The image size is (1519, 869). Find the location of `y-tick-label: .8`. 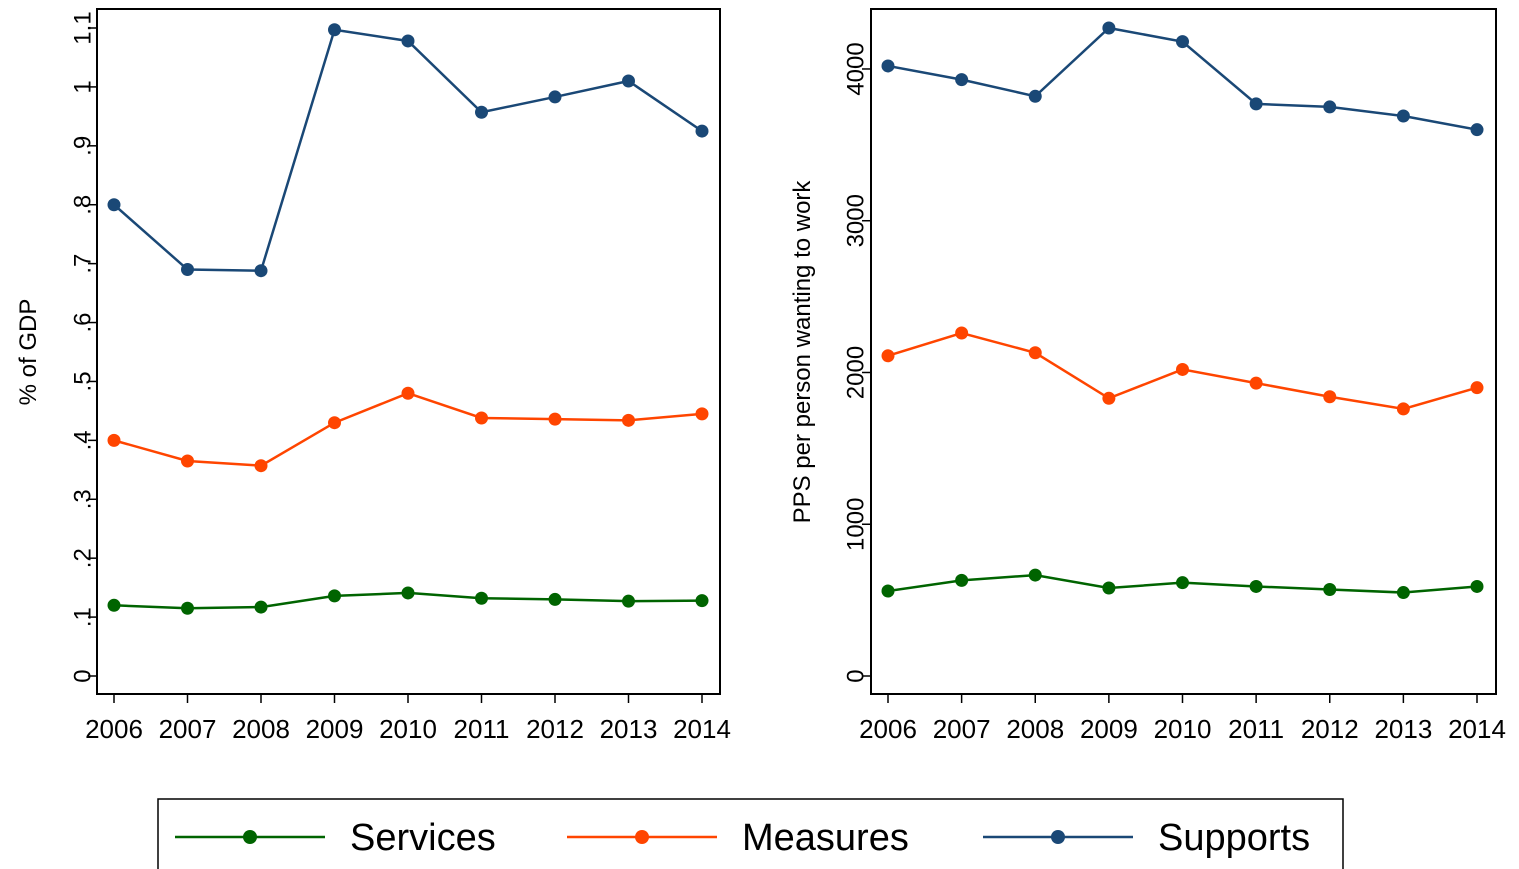

y-tick-label: .8 is located at coordinates (83, 205).